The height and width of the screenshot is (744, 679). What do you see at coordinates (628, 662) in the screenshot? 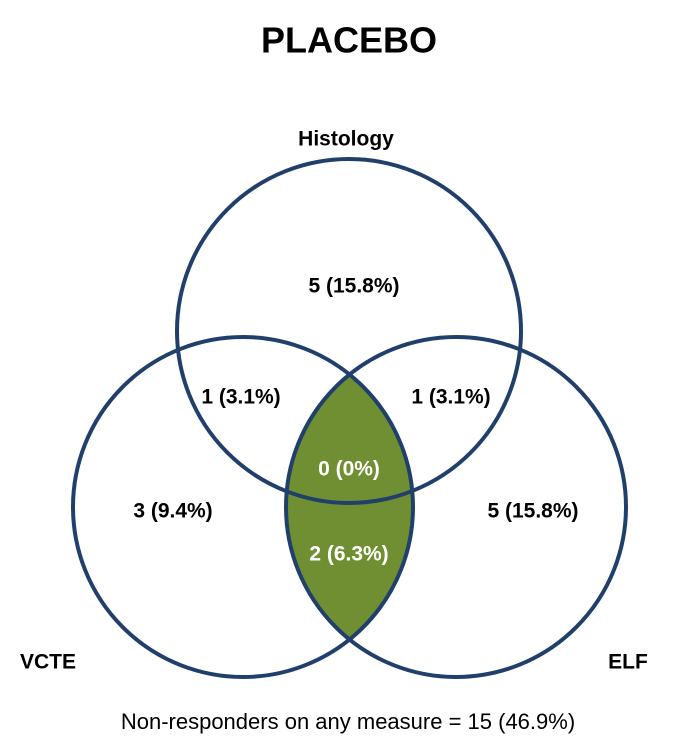
I see `set-label: ELF` at bounding box center [628, 662].